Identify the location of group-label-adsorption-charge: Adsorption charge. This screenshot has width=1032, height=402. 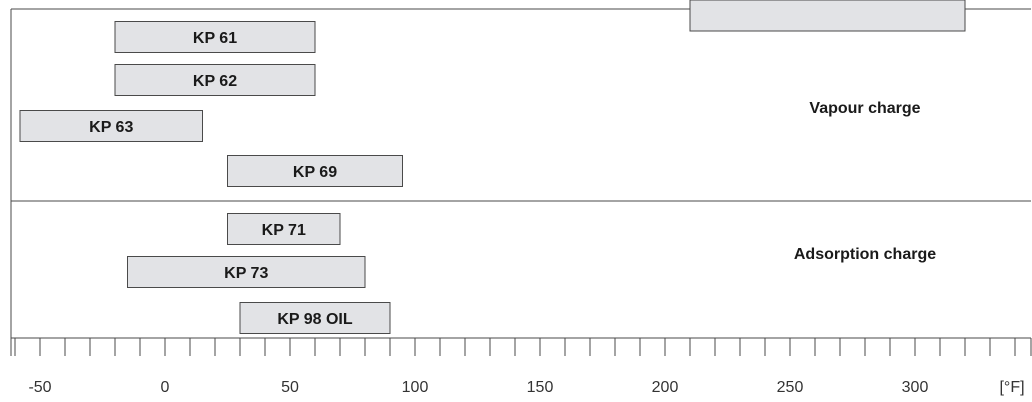
(865, 254).